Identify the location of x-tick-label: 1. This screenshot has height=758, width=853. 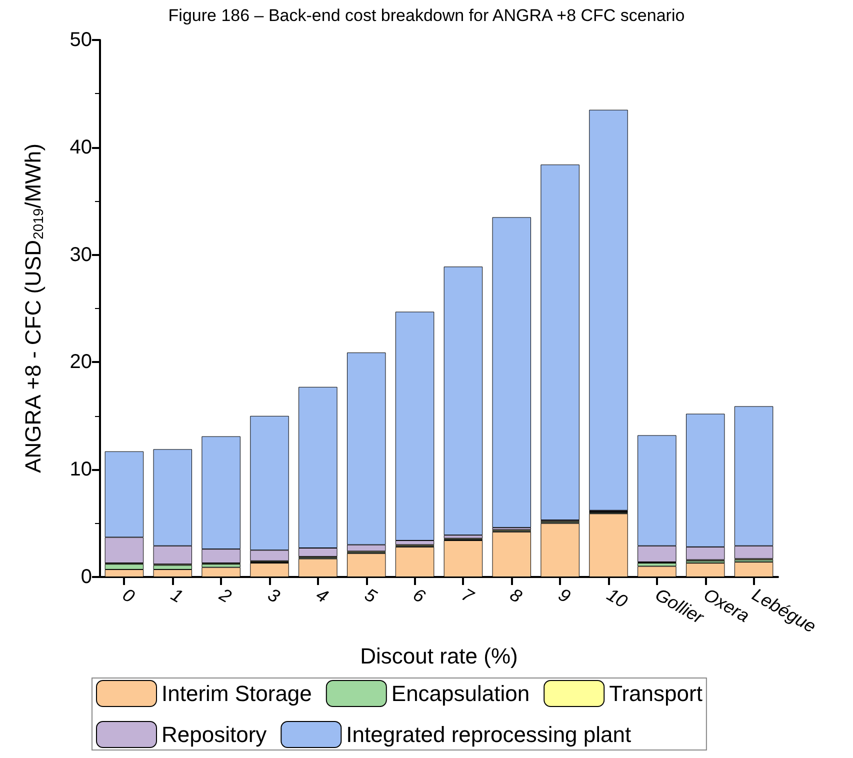
(177, 595).